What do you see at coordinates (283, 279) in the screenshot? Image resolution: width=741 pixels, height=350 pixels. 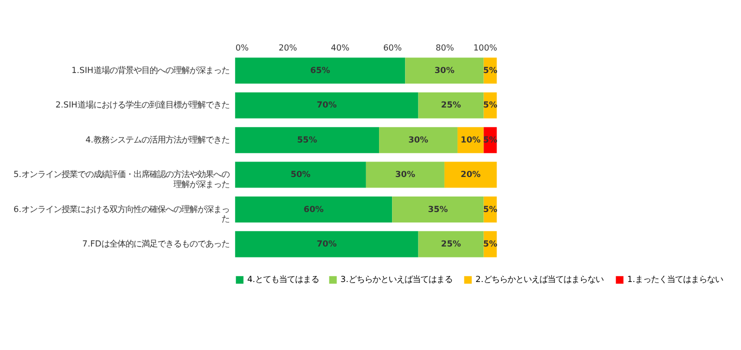 I see `legend-label: 4.とても当てはまる` at bounding box center [283, 279].